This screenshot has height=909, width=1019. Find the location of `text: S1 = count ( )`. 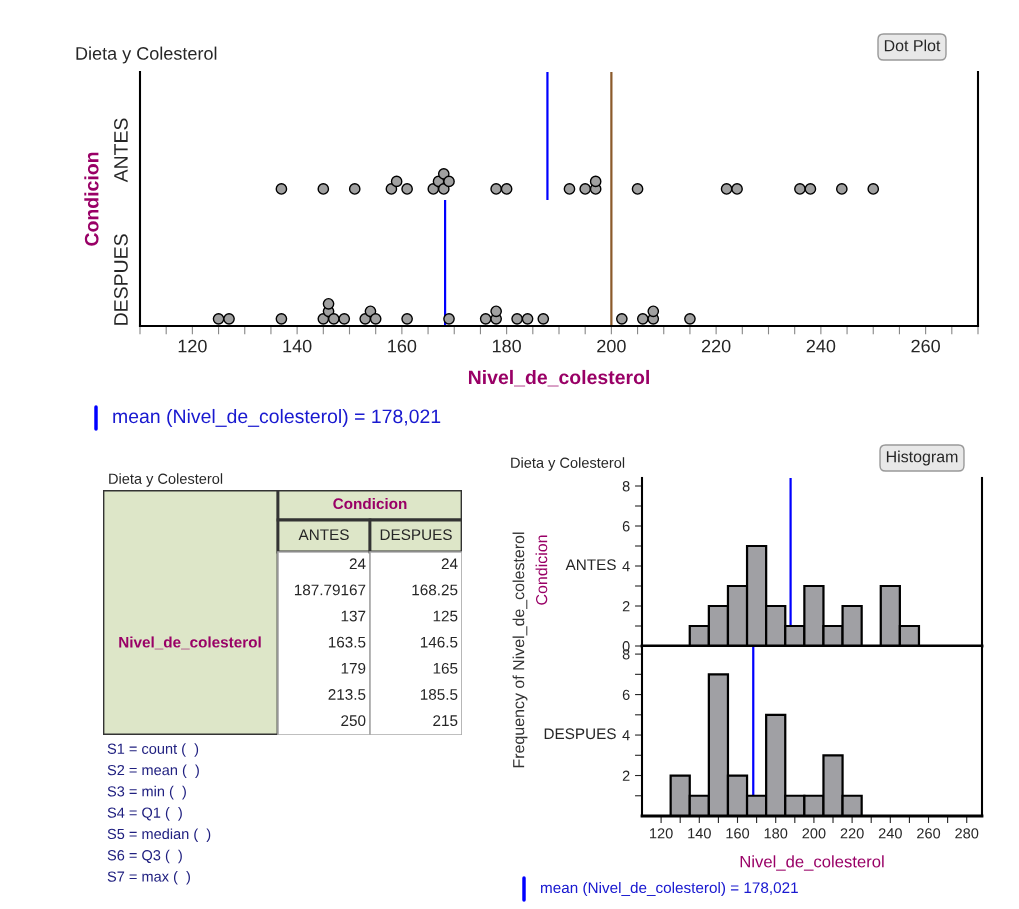

text: S1 = count ( ) is located at coordinates (153, 750).